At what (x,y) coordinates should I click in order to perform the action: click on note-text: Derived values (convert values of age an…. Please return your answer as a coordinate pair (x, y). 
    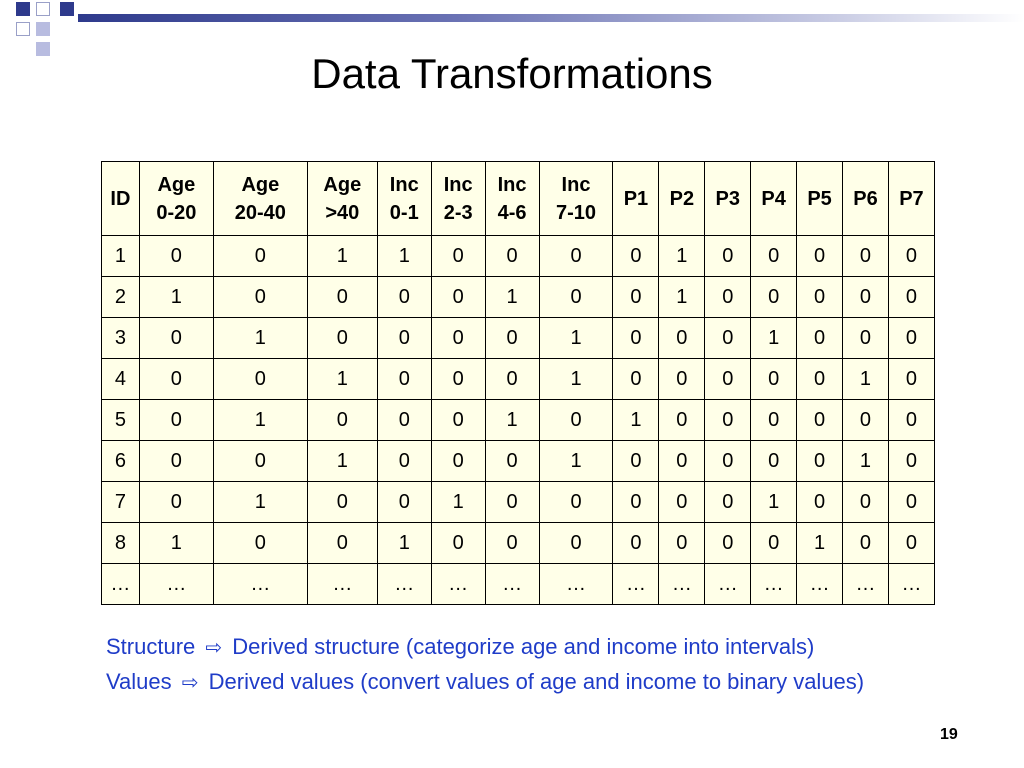
    Looking at the image, I should click on (536, 681).